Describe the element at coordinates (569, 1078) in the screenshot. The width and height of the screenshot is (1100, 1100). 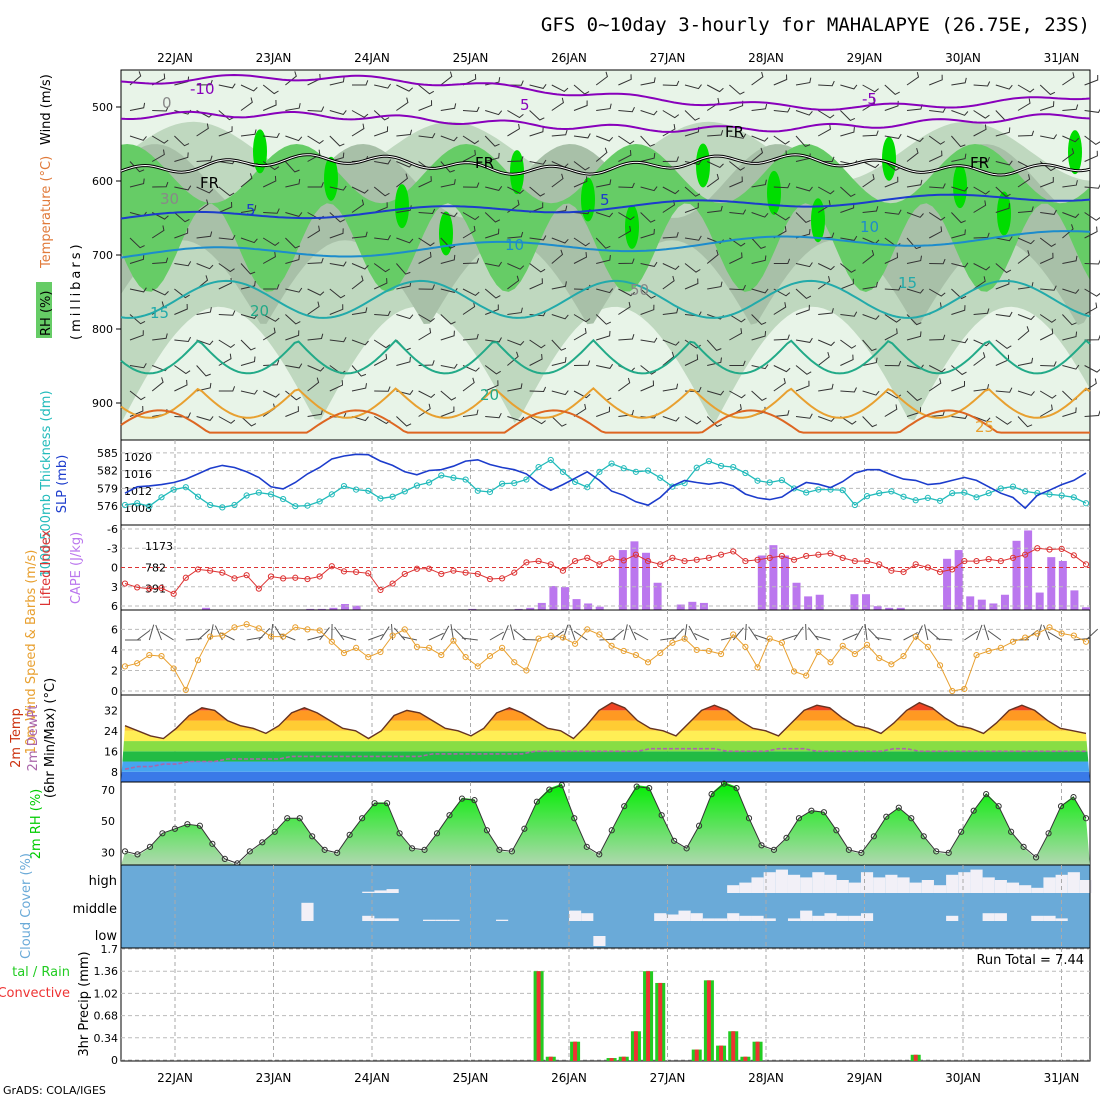
I see `bottom-date-label: 26JAN` at that location.